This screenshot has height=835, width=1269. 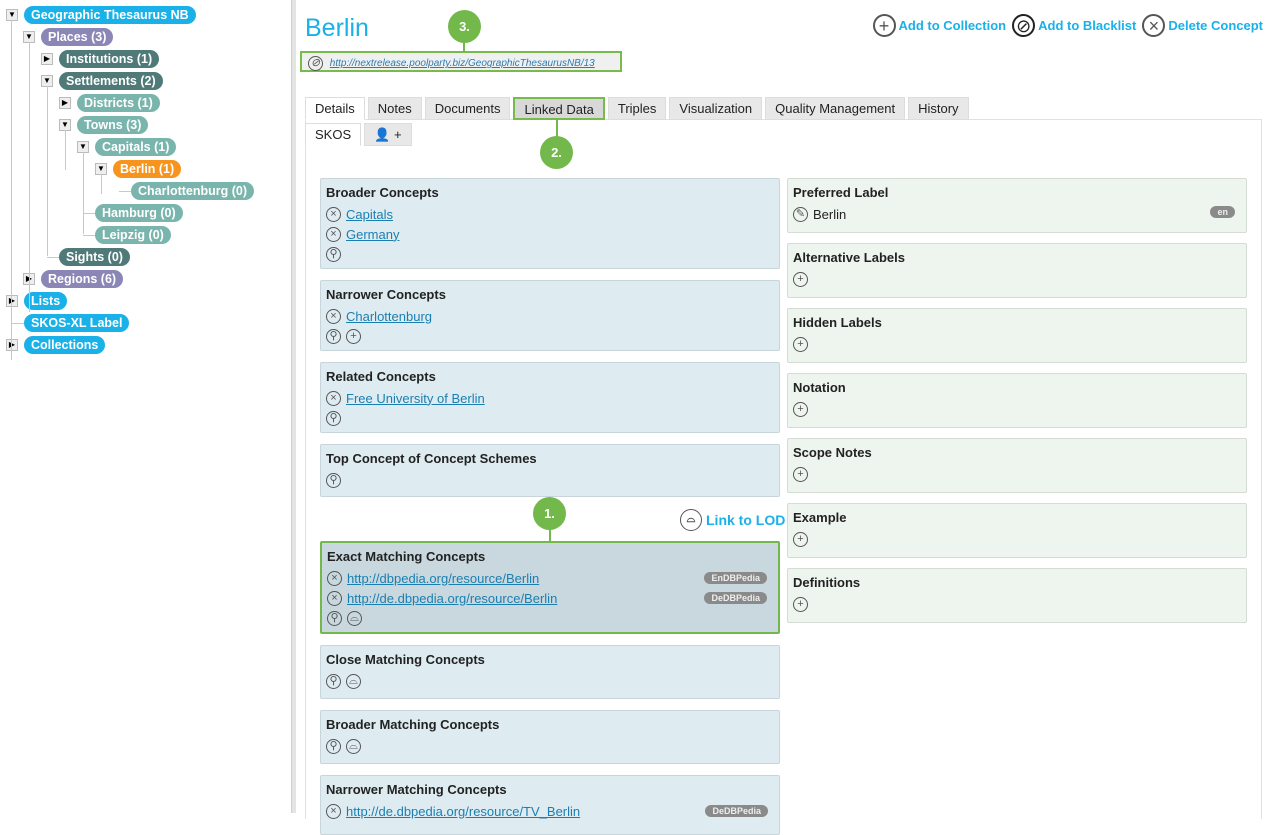 I want to click on marker-1: 1., so click(x=549, y=513).